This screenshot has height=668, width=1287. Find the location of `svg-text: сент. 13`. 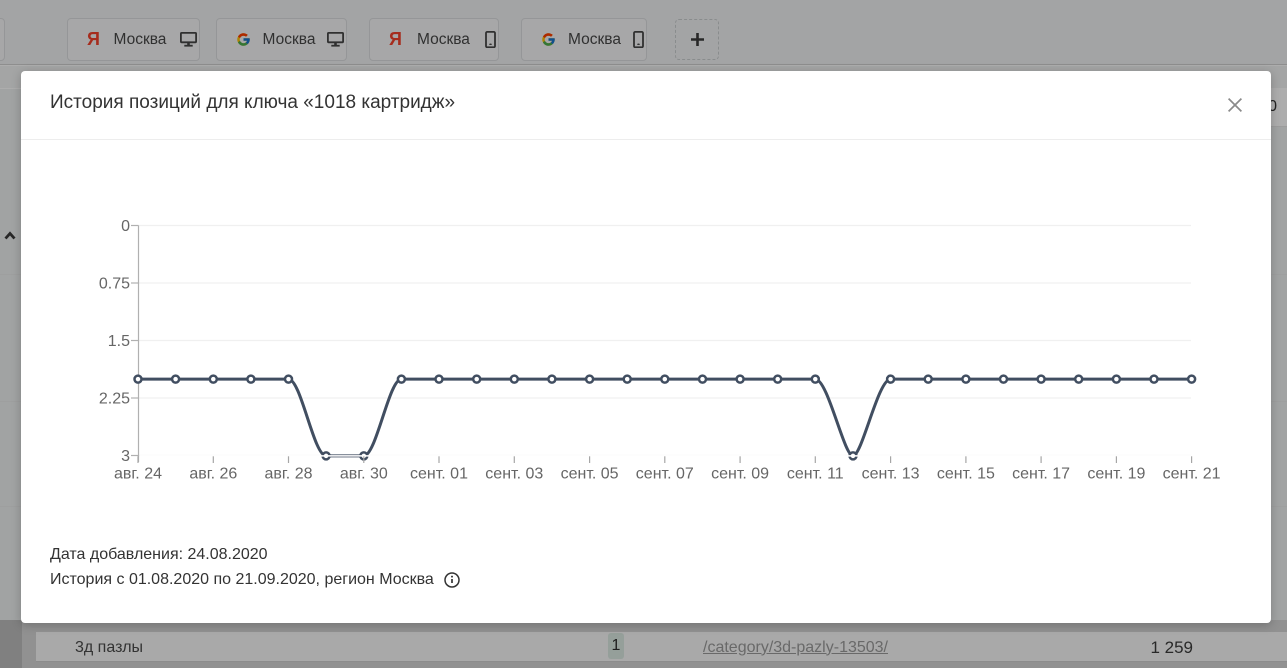

svg-text: сент. 13 is located at coordinates (890, 473).